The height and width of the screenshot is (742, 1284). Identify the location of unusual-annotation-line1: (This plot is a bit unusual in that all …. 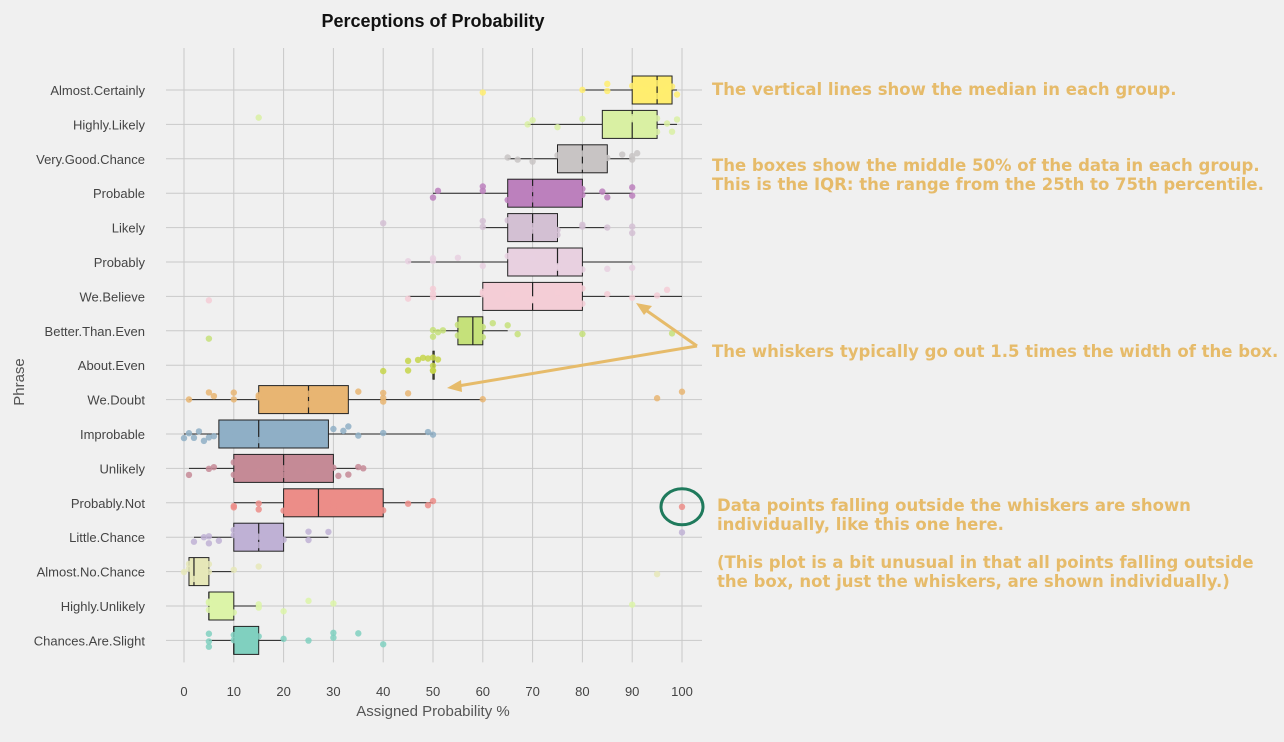
(985, 562).